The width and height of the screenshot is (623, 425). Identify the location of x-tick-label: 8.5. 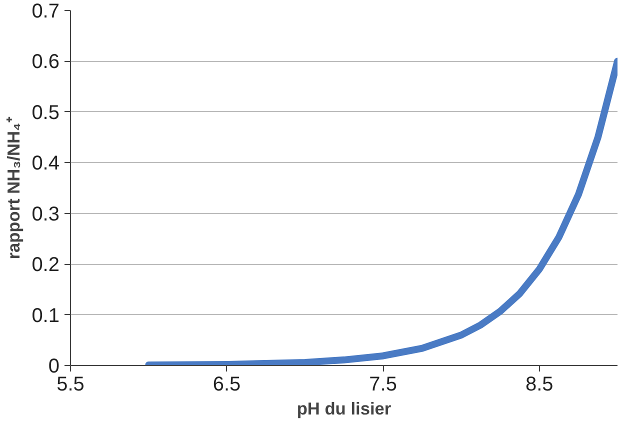
(539, 385).